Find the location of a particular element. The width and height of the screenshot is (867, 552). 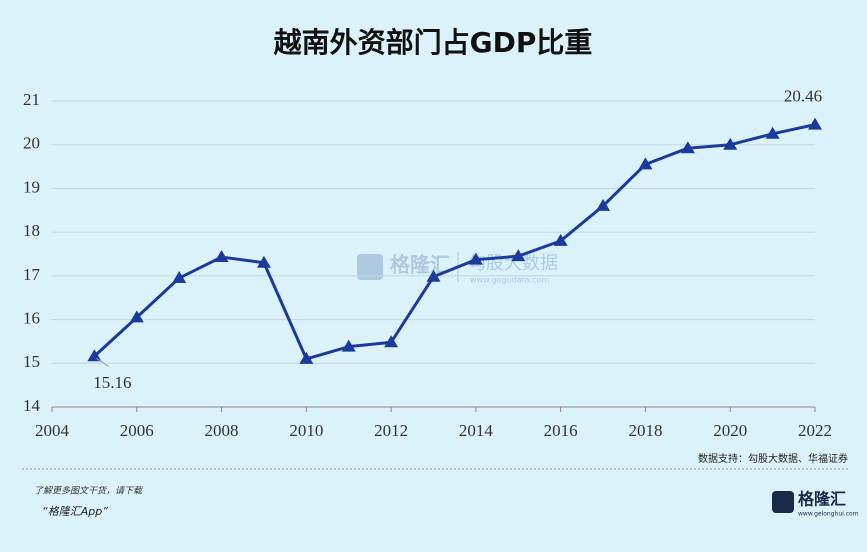

y-tick-label: 18 is located at coordinates (31, 230).